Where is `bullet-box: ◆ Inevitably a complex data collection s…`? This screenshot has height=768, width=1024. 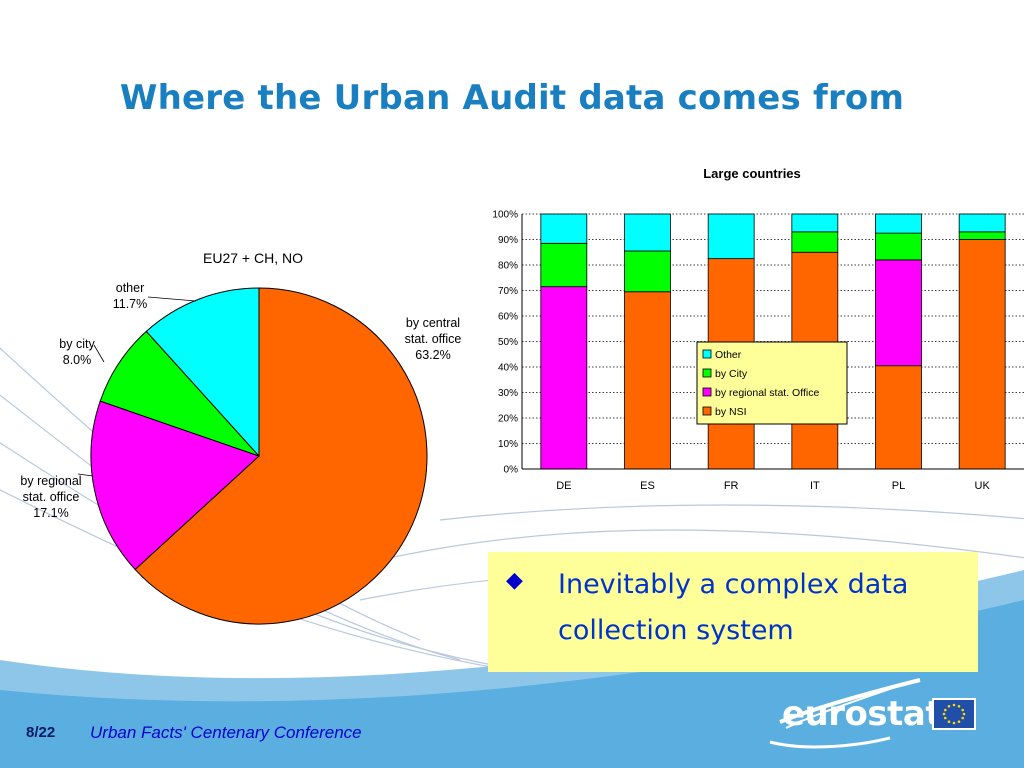
bullet-box: ◆ Inevitably a complex data collection s… is located at coordinates (733, 612).